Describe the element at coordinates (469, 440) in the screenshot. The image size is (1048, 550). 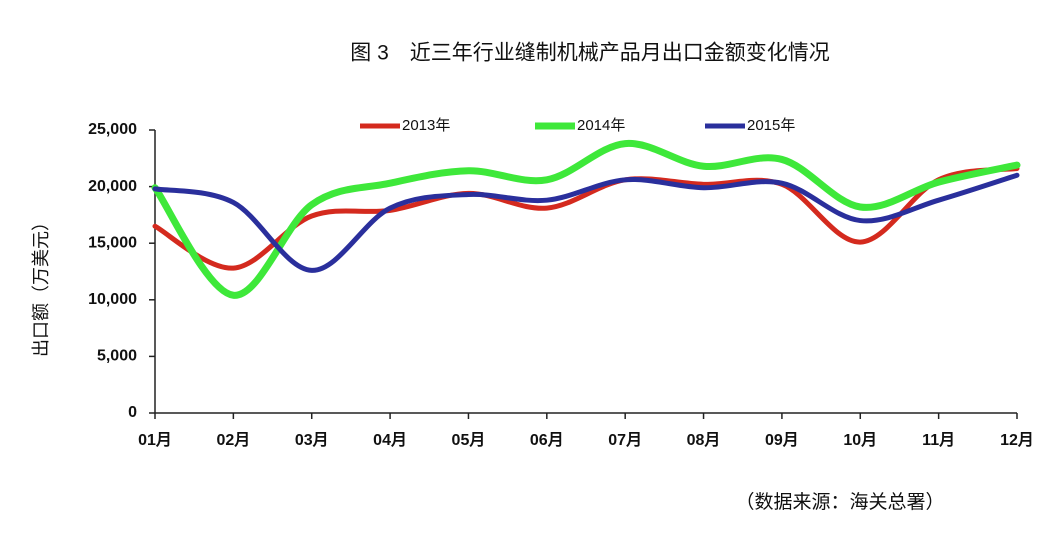
I see `x-tick-label: 05月` at that location.